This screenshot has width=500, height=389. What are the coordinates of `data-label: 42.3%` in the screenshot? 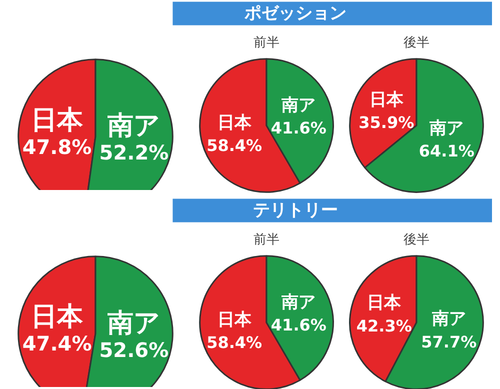 It's located at (384, 326).